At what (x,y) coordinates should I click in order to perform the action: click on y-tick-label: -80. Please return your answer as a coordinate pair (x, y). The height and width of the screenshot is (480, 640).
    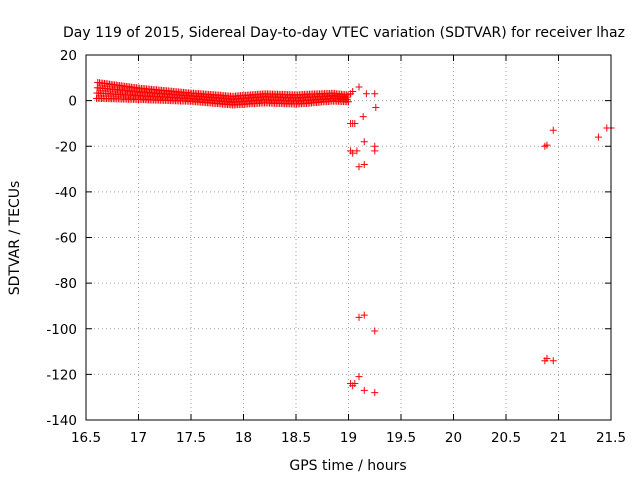
    Looking at the image, I should click on (66, 284).